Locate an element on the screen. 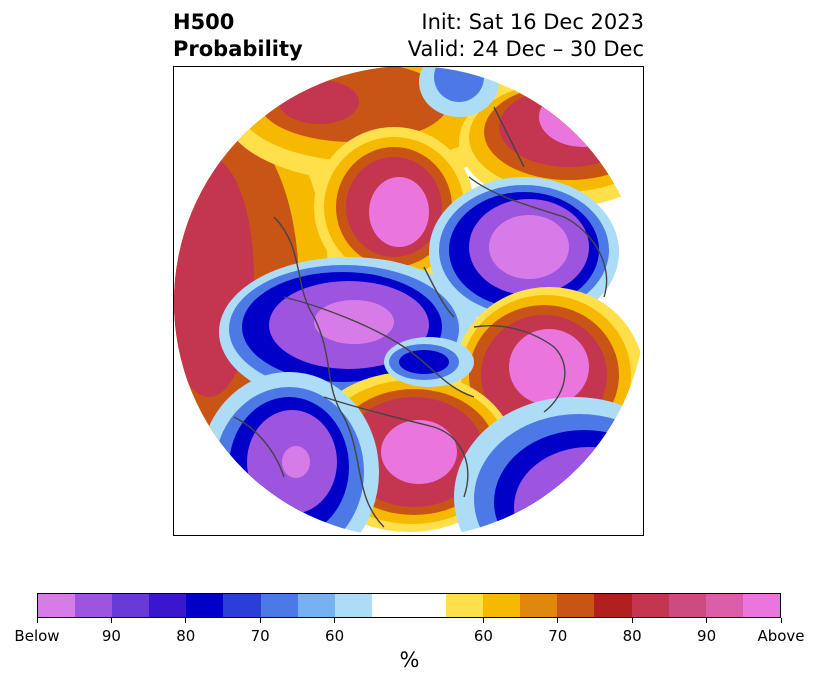 This screenshot has height=686, width=819. colorbar-unit: % is located at coordinates (409, 660).